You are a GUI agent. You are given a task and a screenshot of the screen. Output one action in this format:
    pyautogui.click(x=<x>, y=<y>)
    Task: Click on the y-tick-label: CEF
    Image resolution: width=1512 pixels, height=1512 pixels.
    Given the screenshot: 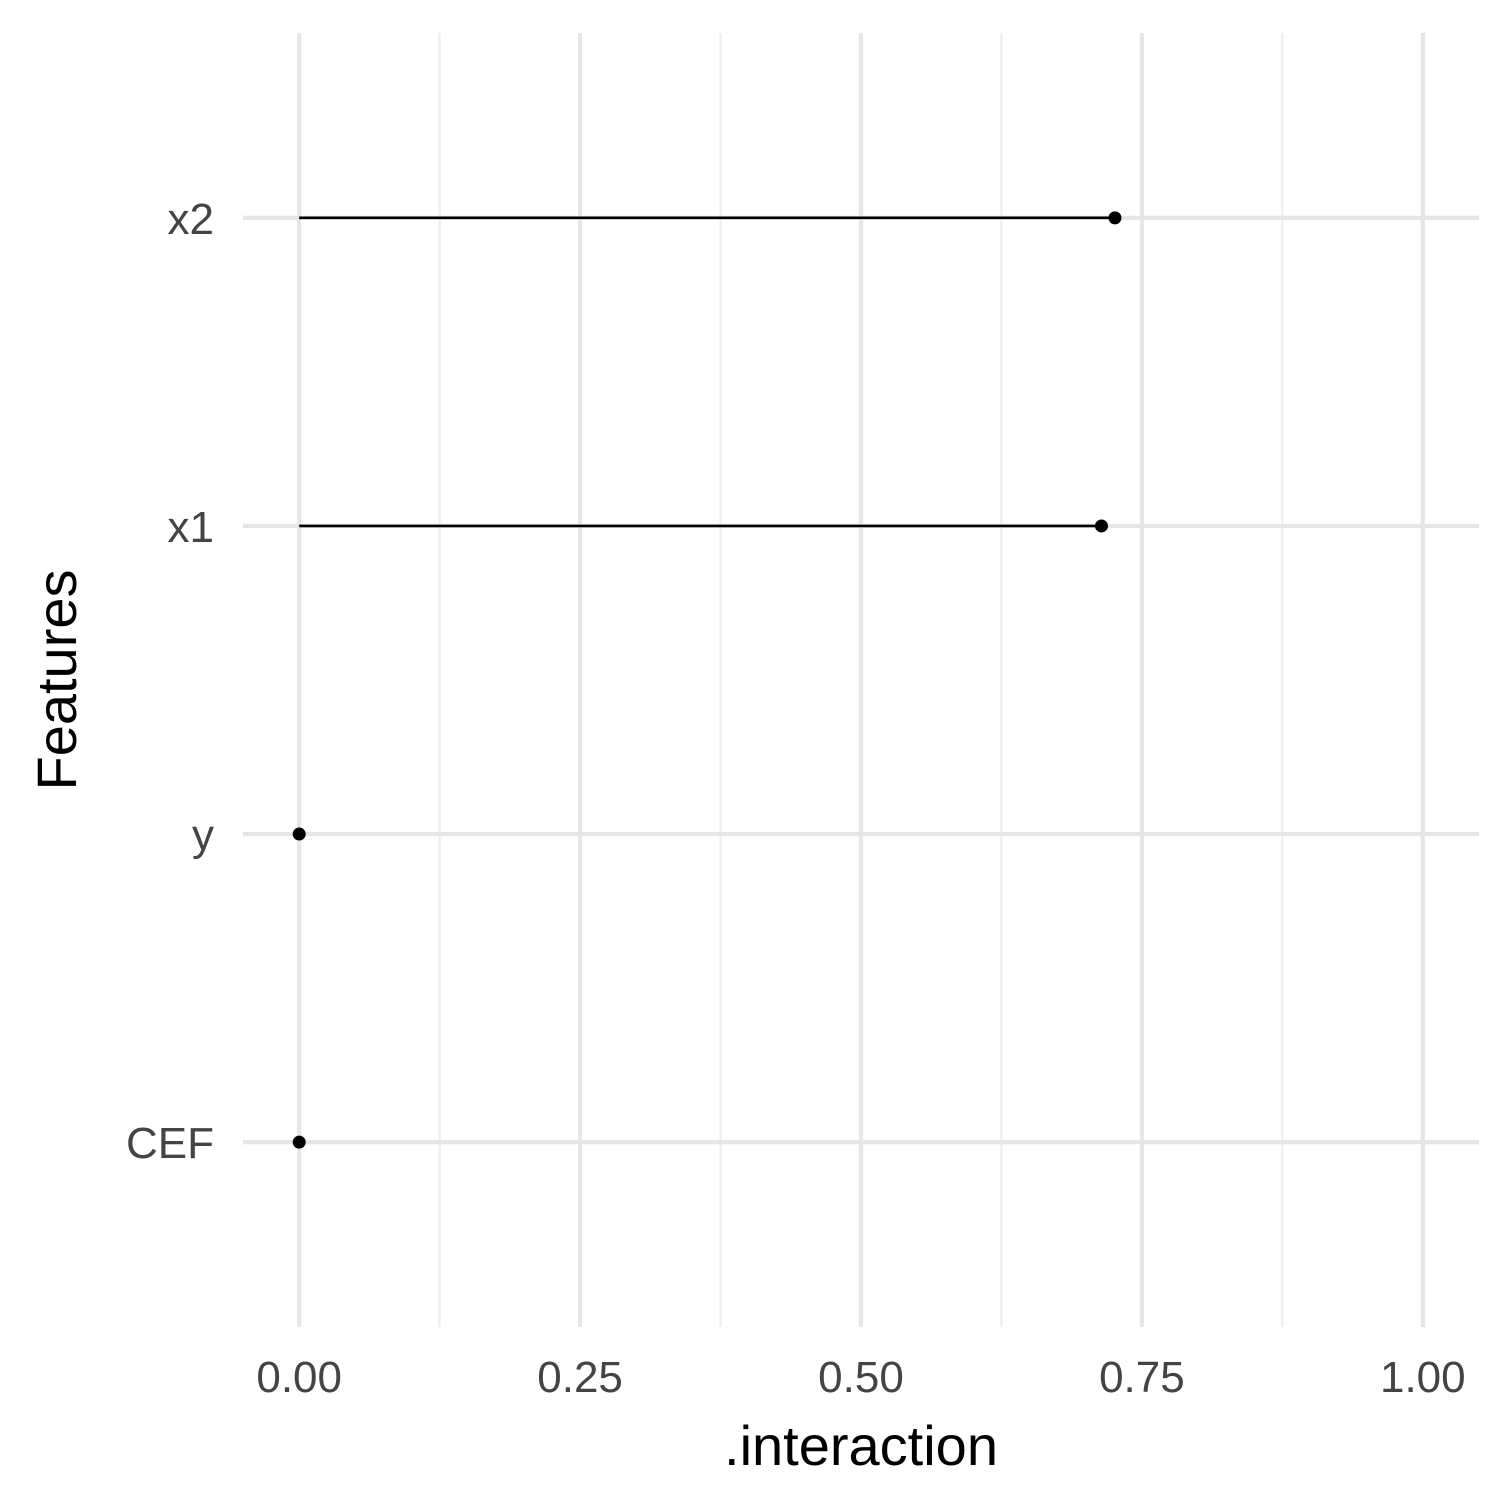 What is the action you would take?
    pyautogui.click(x=170, y=1143)
    